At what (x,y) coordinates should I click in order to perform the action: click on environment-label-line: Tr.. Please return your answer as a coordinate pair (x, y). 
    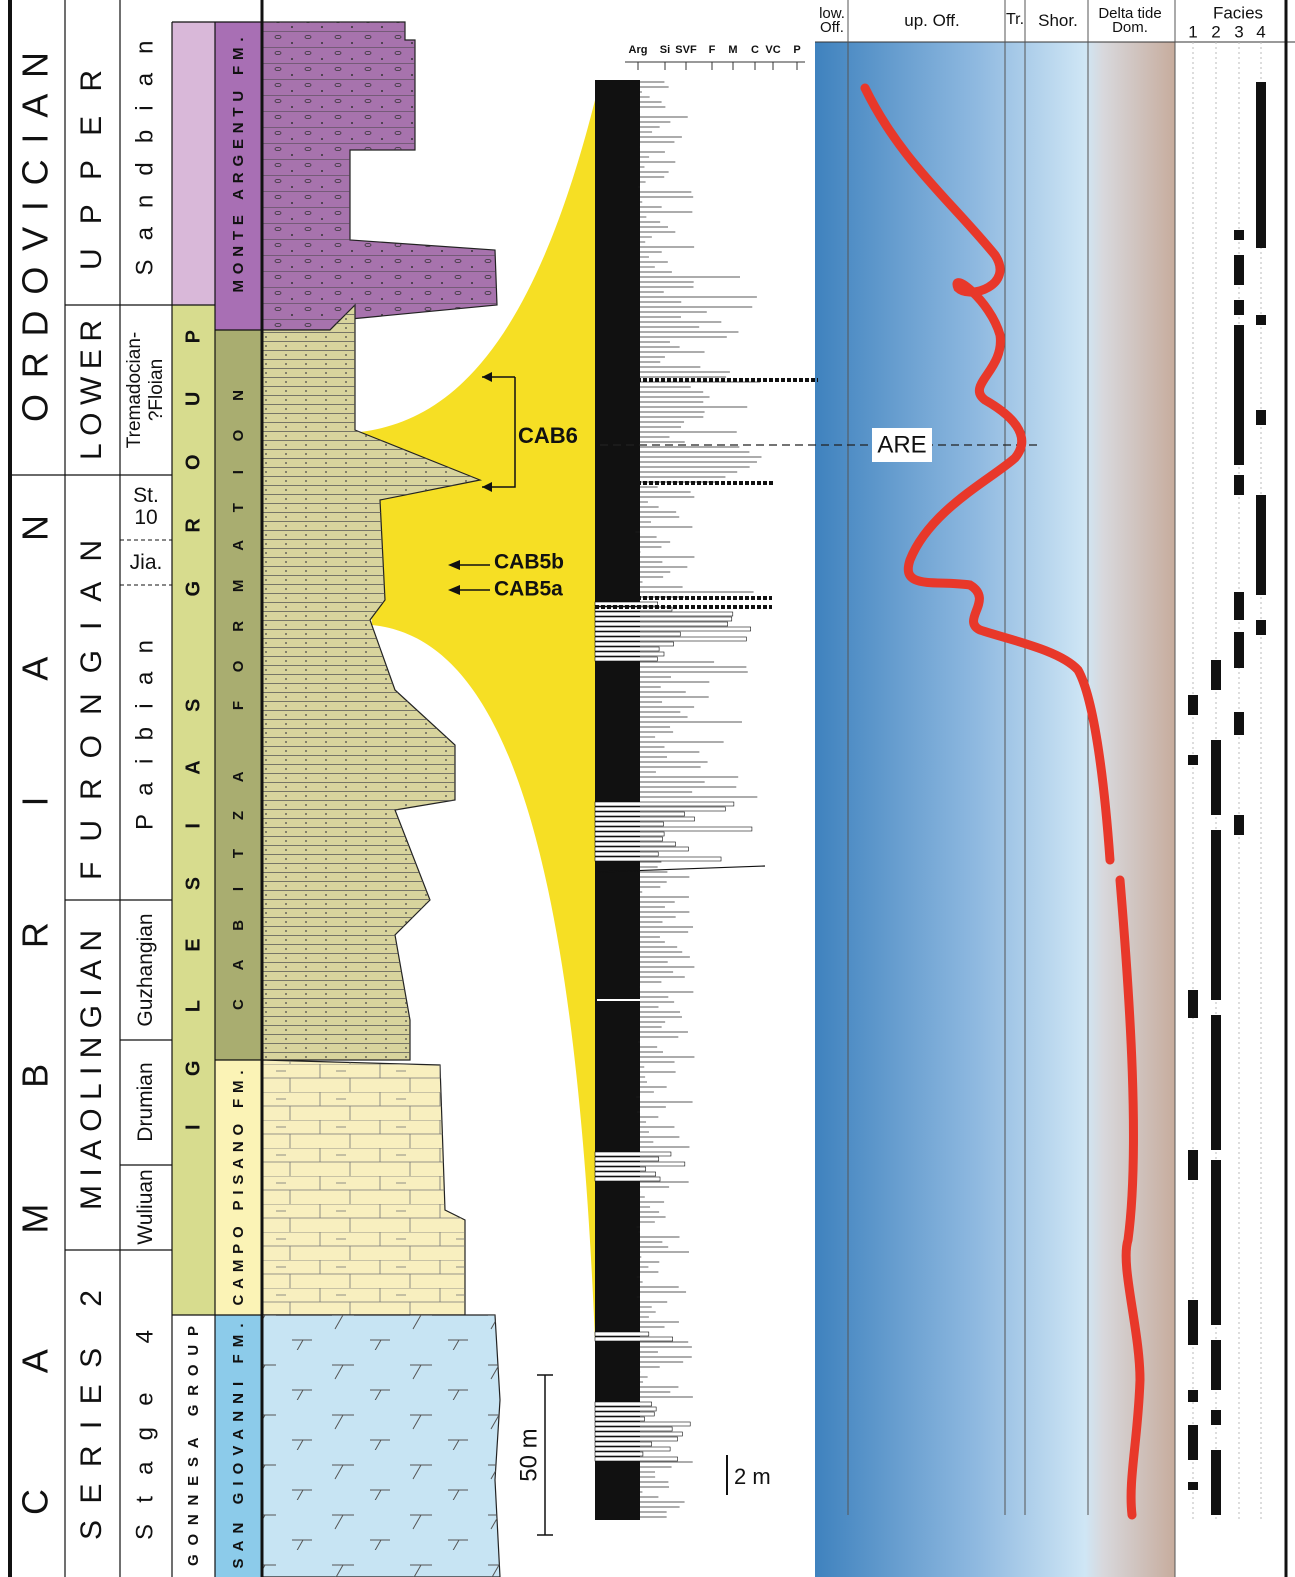
    Looking at the image, I should click on (1015, 19).